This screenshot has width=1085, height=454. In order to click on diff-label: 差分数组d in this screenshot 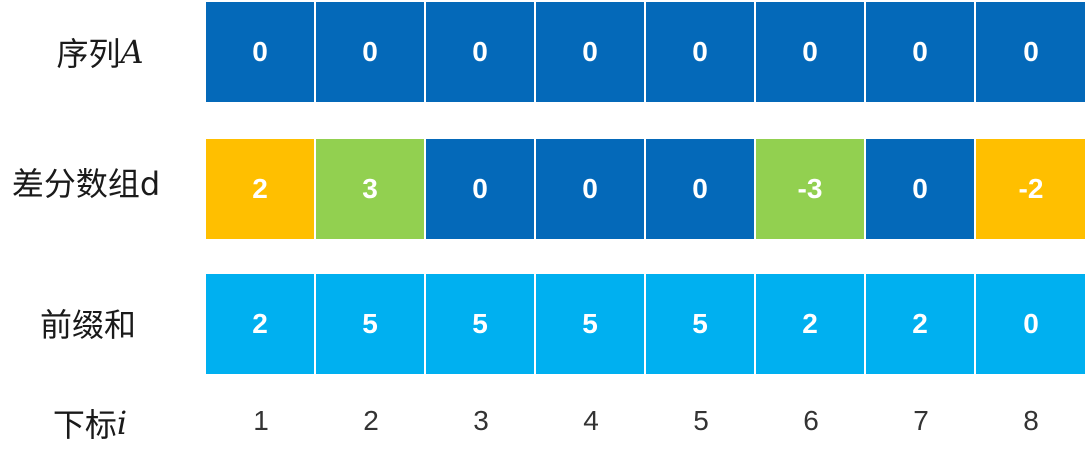, I will do `click(86, 182)`.